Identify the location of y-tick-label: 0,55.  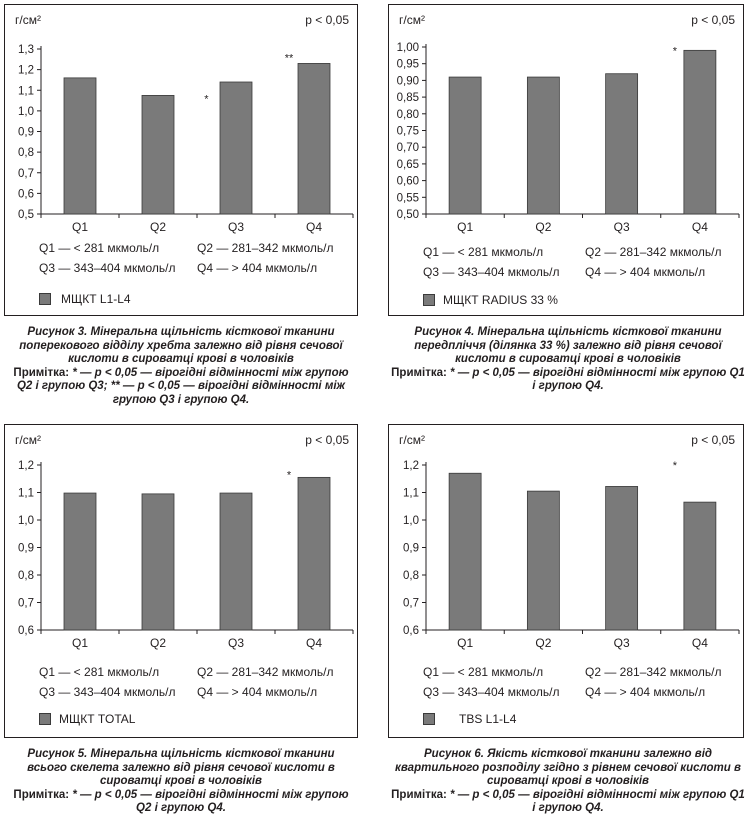
(408, 198).